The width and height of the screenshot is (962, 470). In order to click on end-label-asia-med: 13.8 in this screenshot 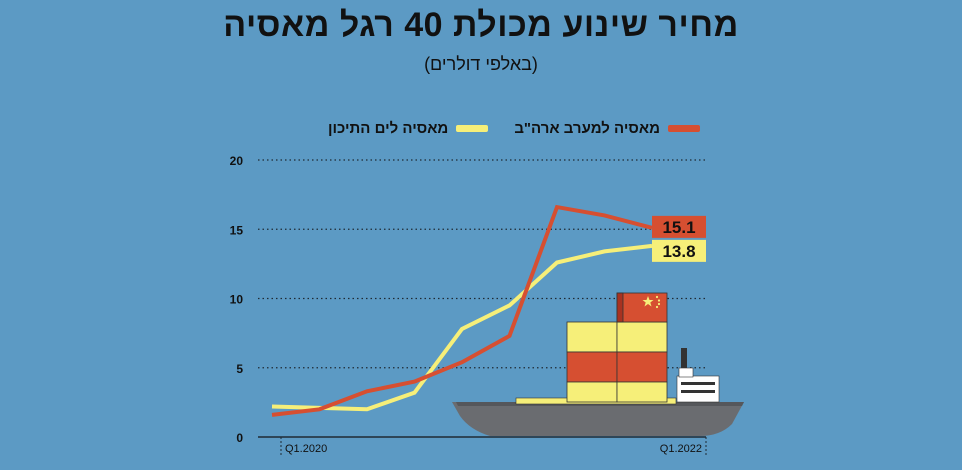, I will do `click(679, 250)`.